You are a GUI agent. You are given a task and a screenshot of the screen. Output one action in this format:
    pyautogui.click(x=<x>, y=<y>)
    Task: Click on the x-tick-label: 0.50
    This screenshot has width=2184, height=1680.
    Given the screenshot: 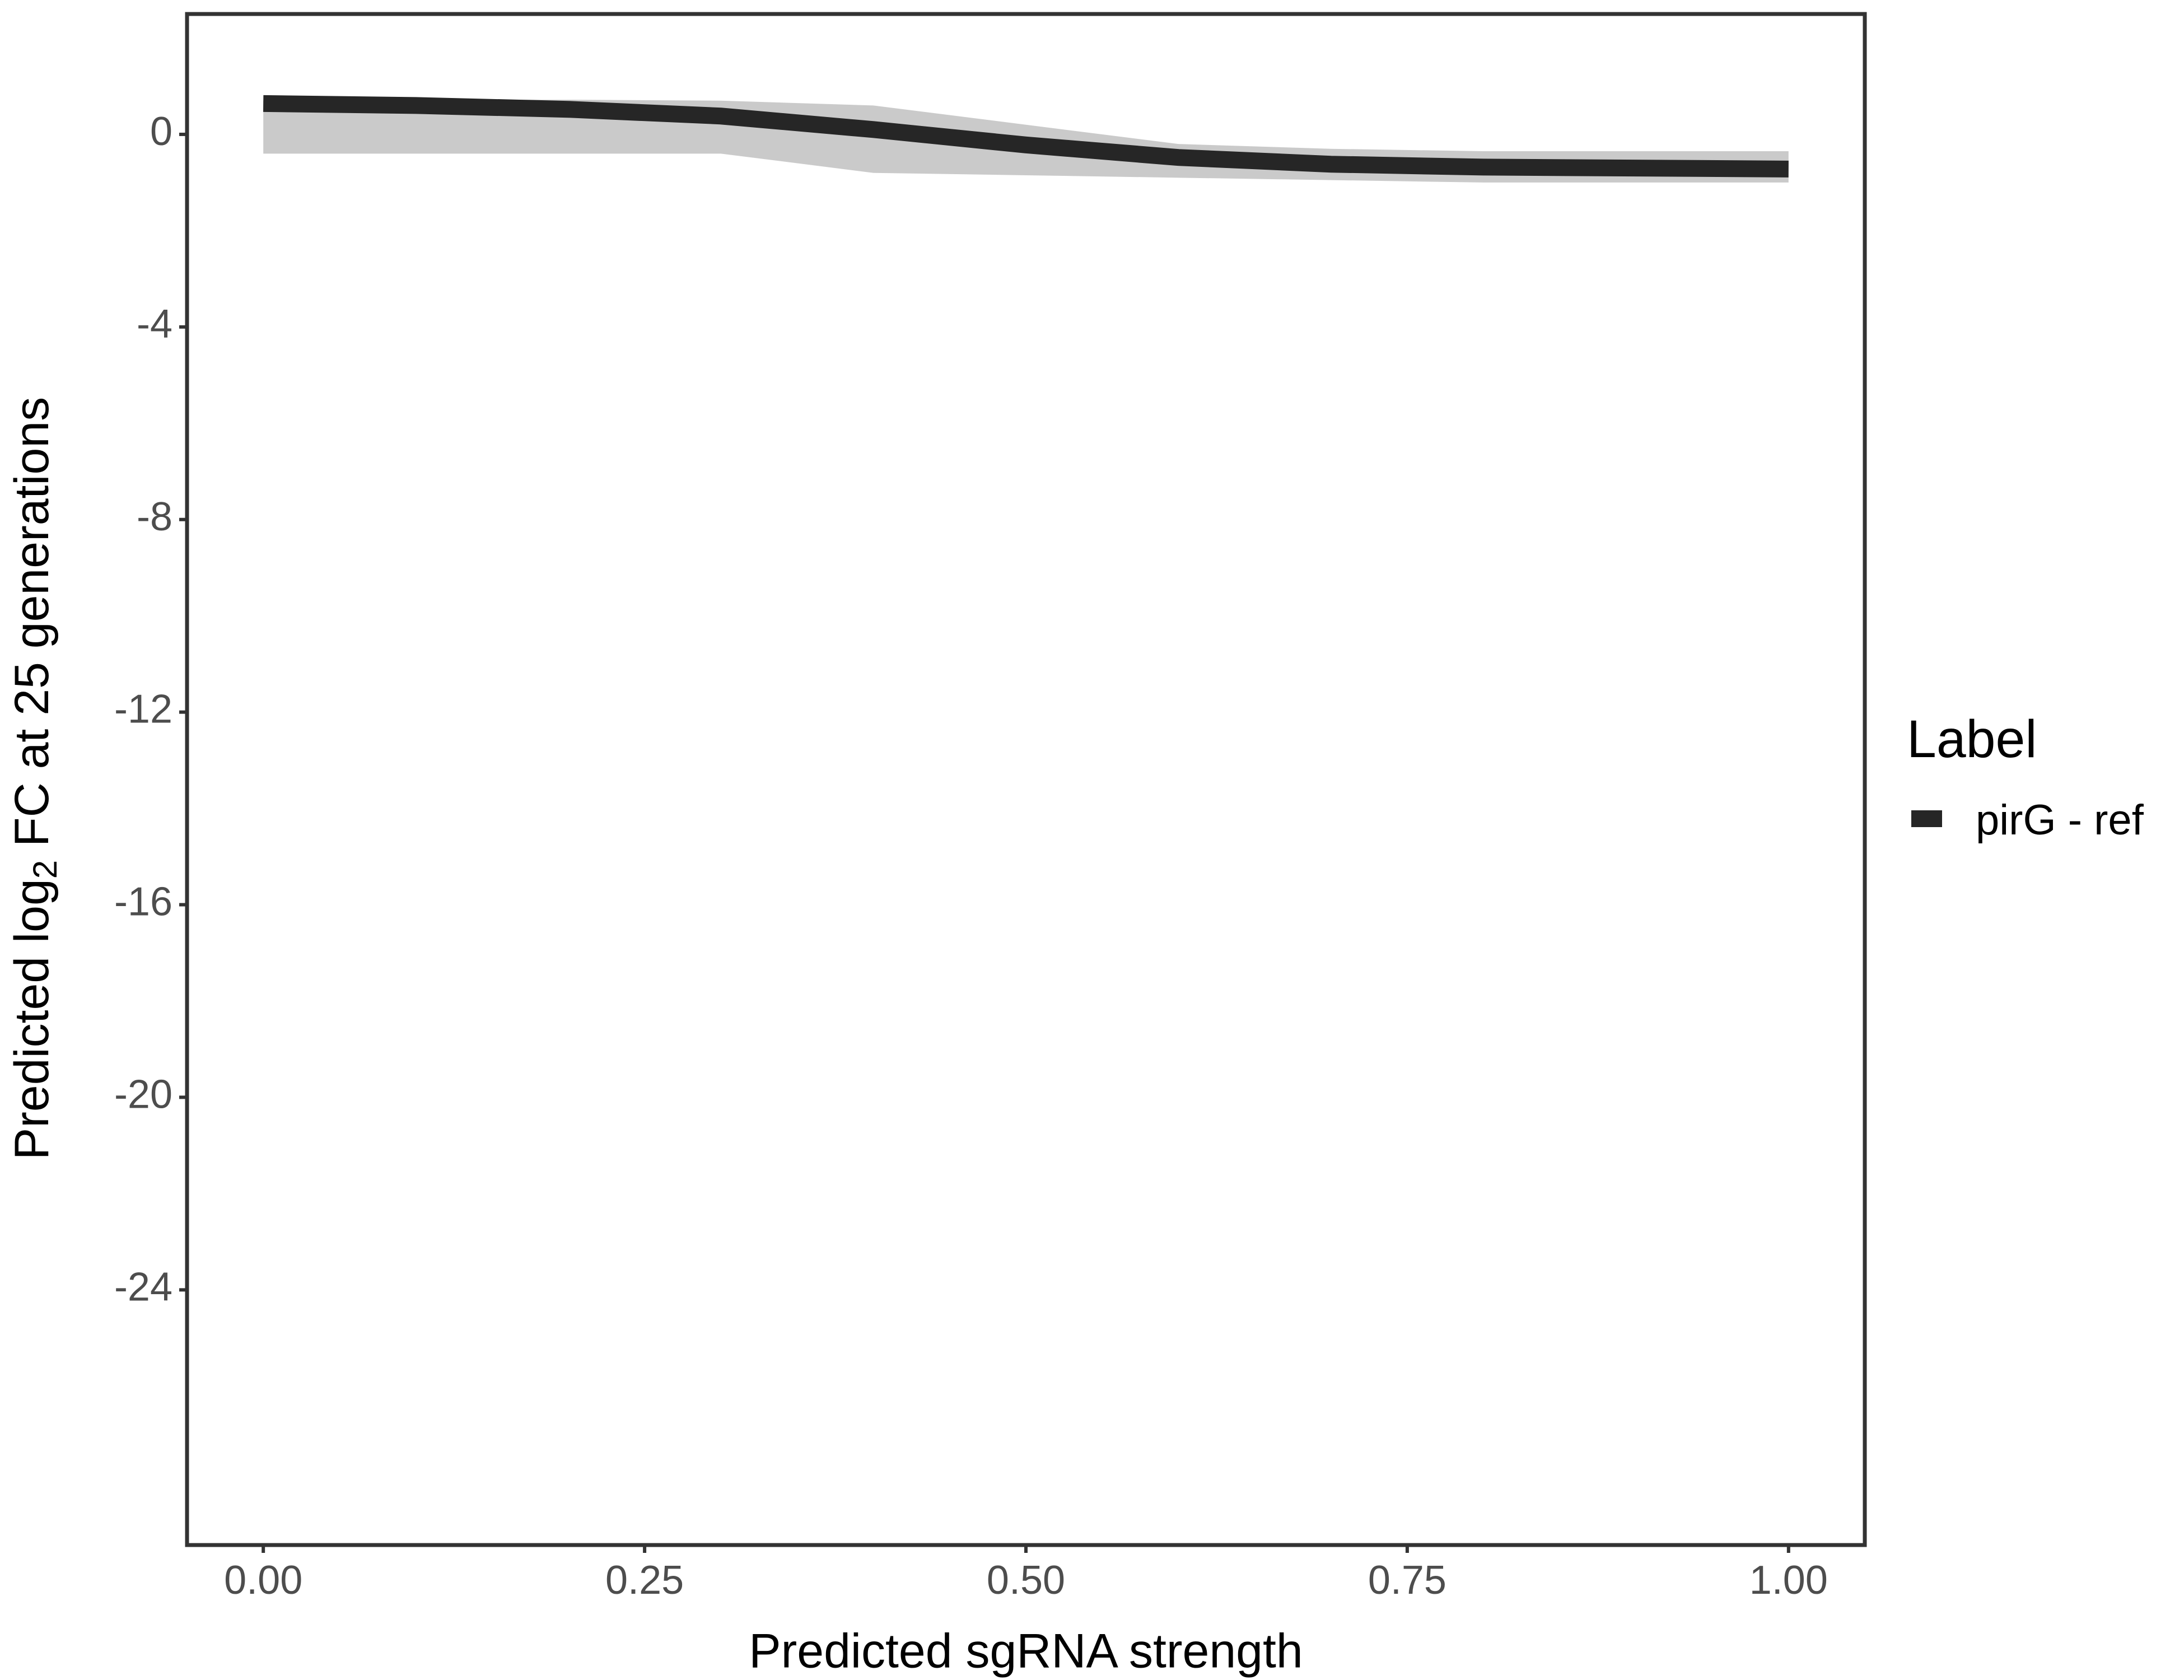 What is the action you would take?
    pyautogui.click(x=1026, y=1581)
    